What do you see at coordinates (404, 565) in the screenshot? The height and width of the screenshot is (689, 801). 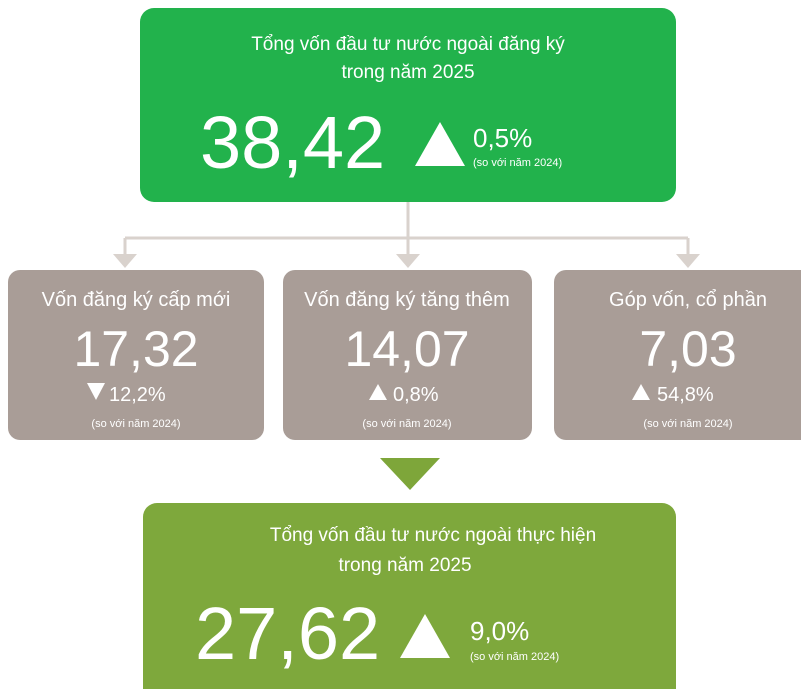 I see `bottom-title: trong năm 2025` at bounding box center [404, 565].